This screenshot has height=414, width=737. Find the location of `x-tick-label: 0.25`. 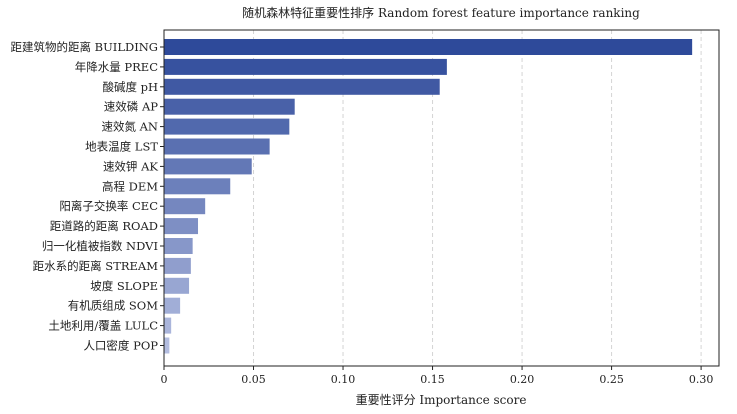

x-tick-label: 0.25 is located at coordinates (611, 379).